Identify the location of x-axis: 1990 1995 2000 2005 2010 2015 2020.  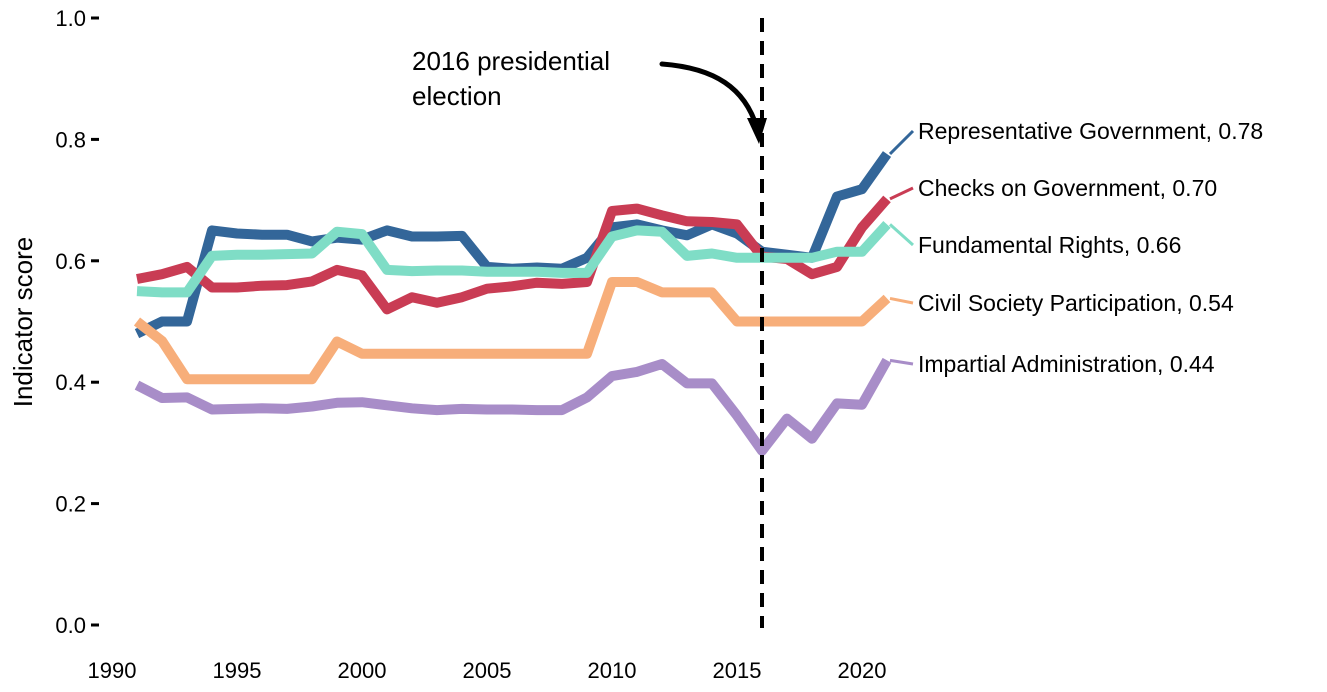
(487, 670).